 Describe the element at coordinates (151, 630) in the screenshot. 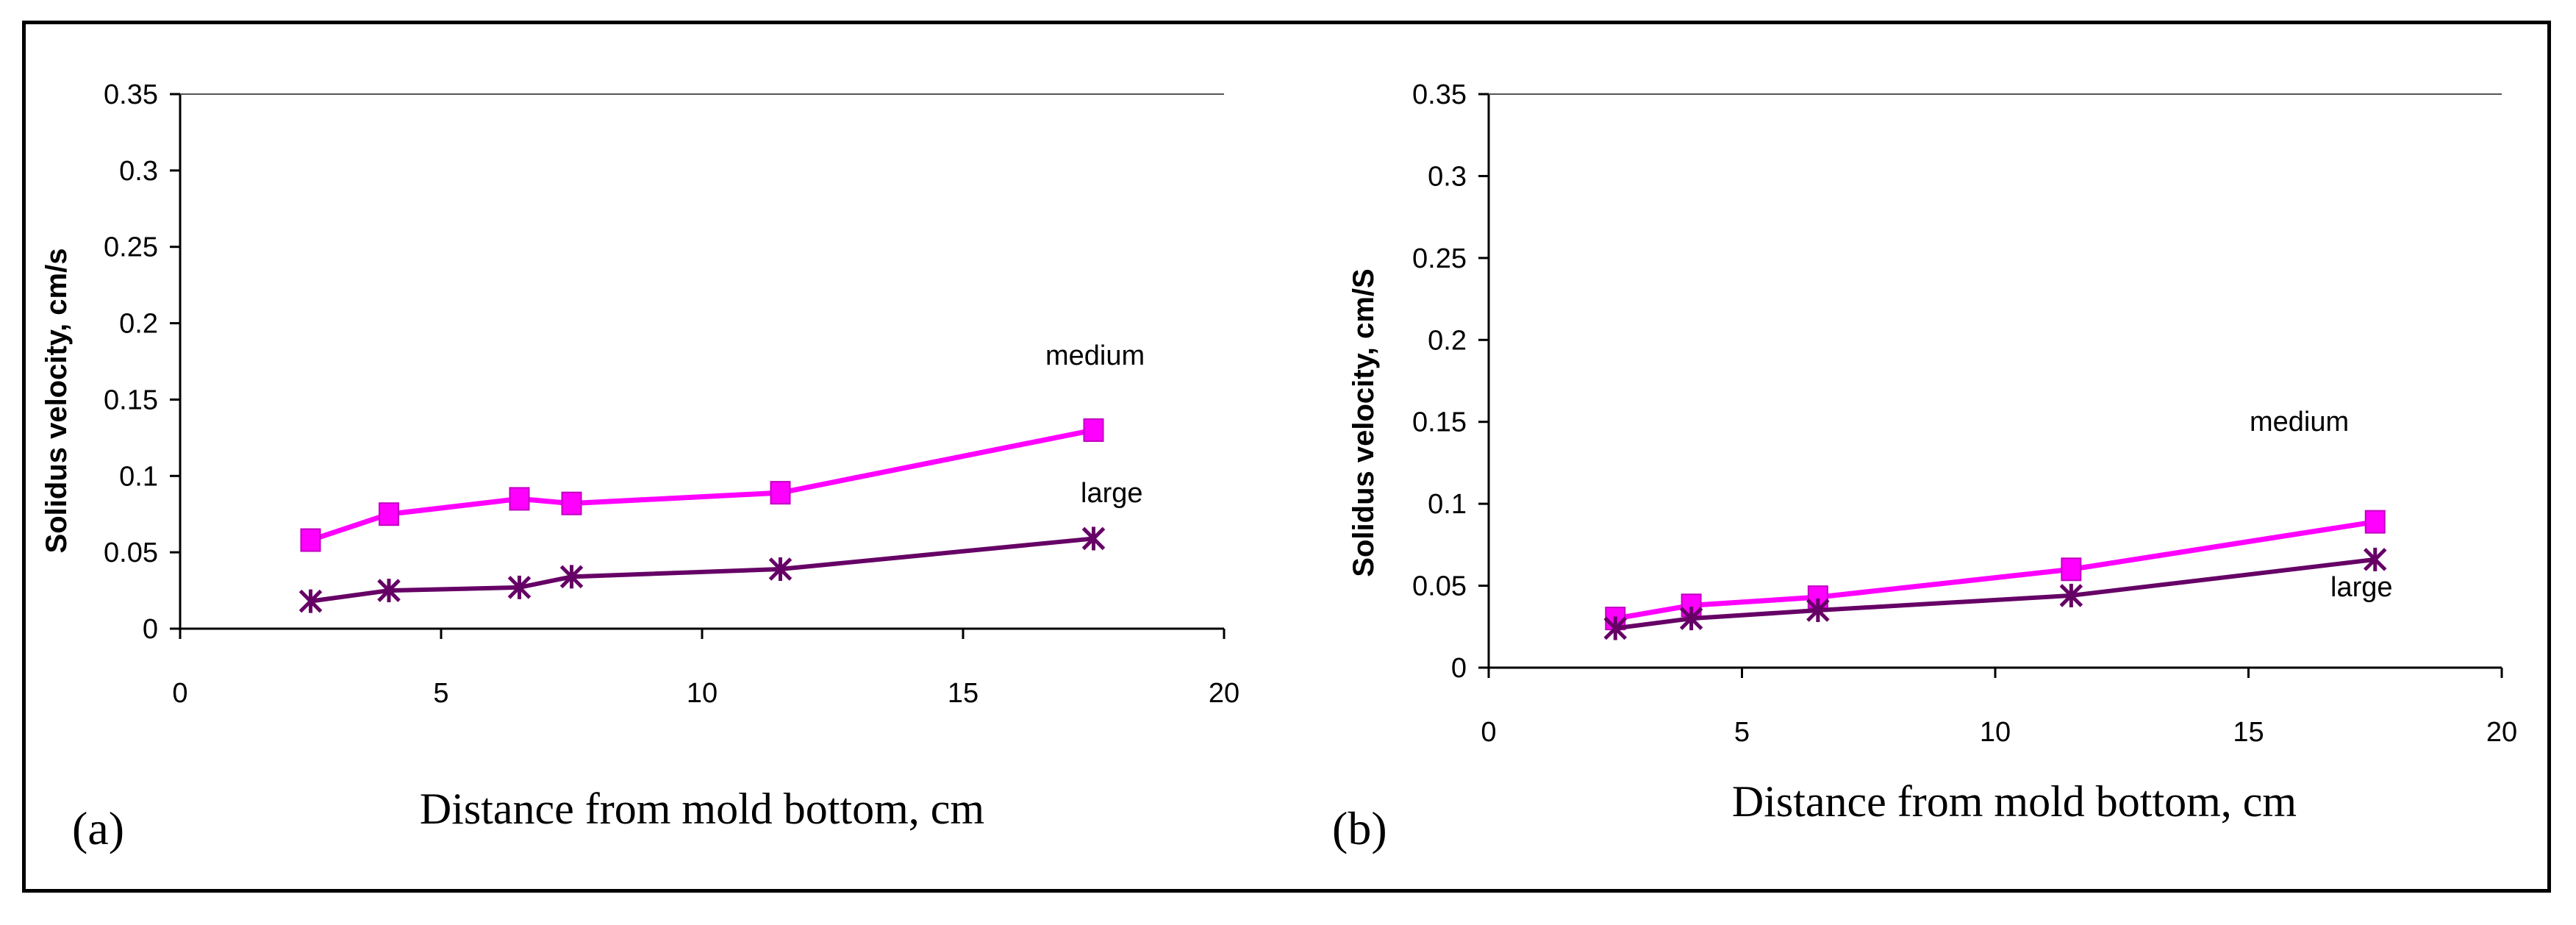

I see `panel-a-y-tick-label: 0` at that location.